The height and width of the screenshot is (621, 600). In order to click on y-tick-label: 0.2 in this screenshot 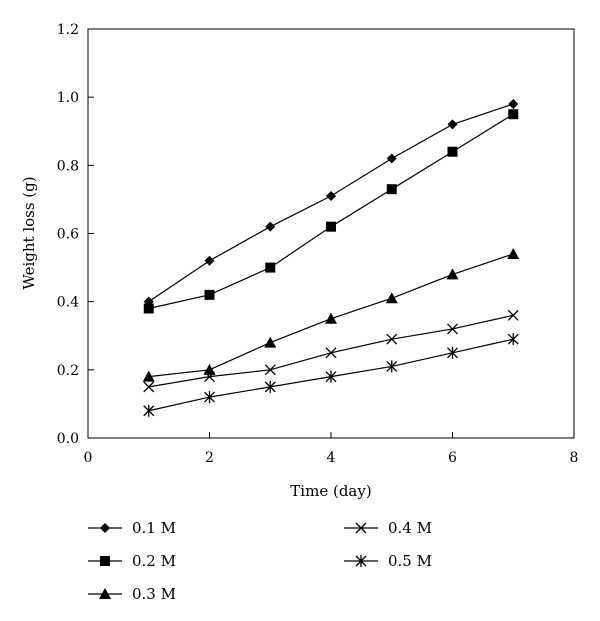, I will do `click(68, 371)`.